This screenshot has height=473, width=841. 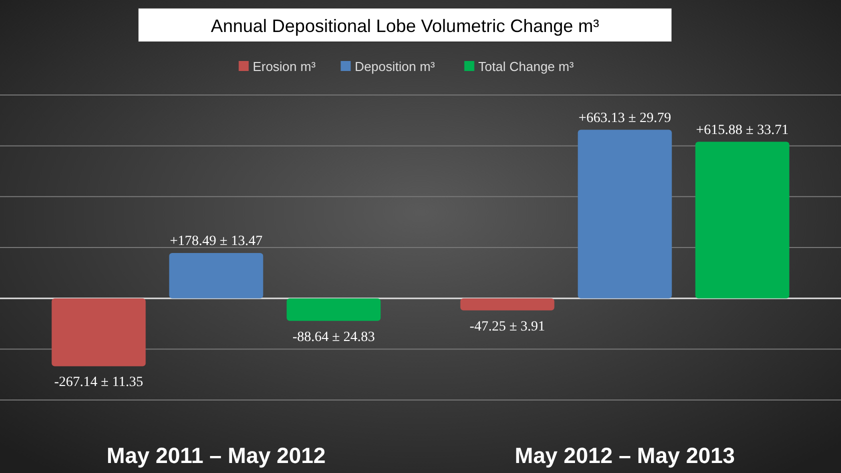 I want to click on data-label: +178.49 ± 13.47, so click(x=216, y=241).